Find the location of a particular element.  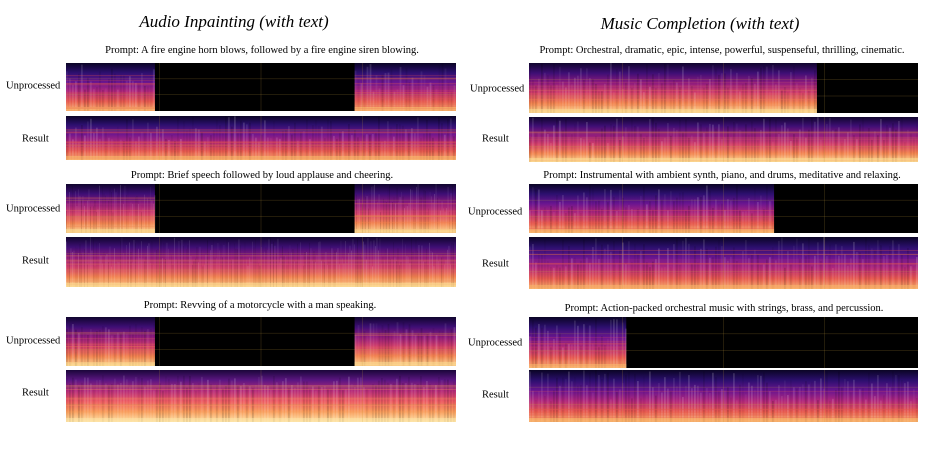

column-title-audio-inpainting: Audio Inpainting (with text) is located at coordinates (234, 21).